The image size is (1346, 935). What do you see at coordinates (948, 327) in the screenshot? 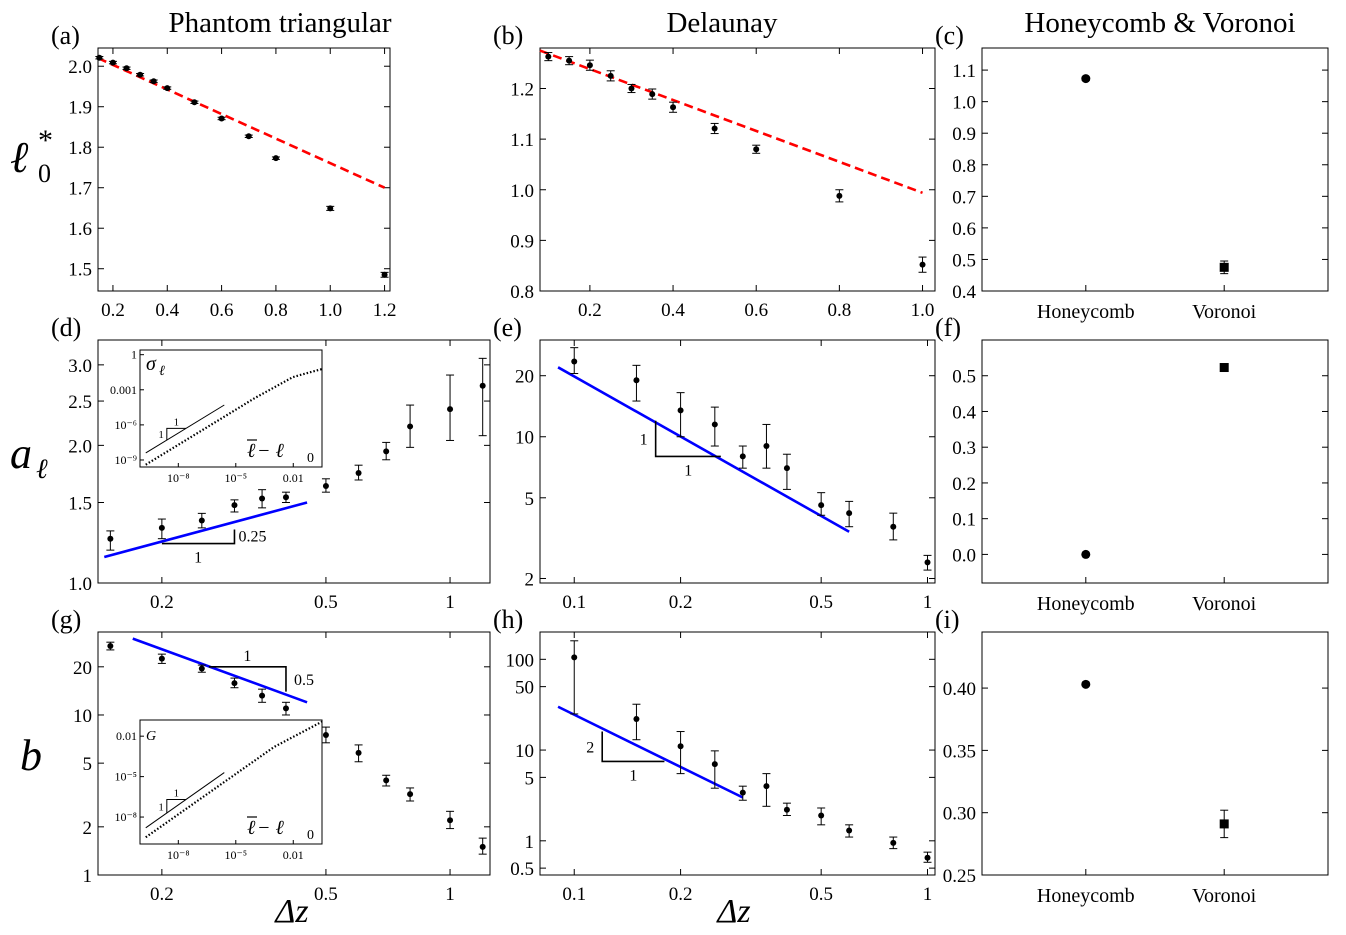
I see `panel-label: (f)` at bounding box center [948, 327].